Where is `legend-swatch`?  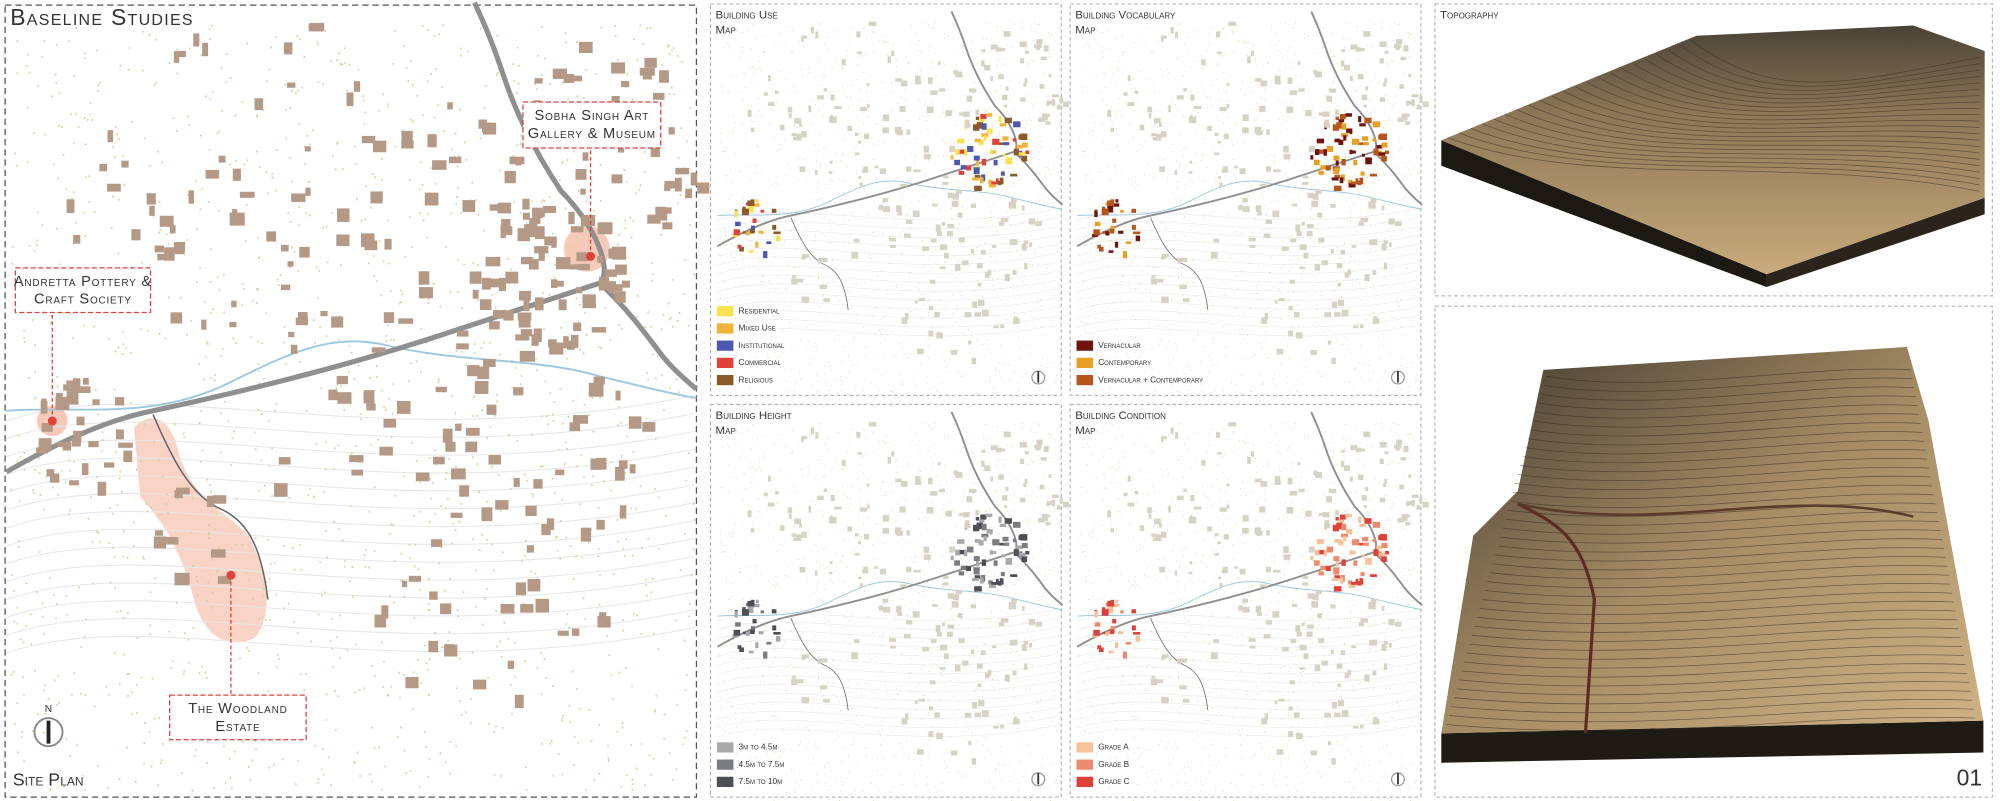
legend-swatch is located at coordinates (1085, 764).